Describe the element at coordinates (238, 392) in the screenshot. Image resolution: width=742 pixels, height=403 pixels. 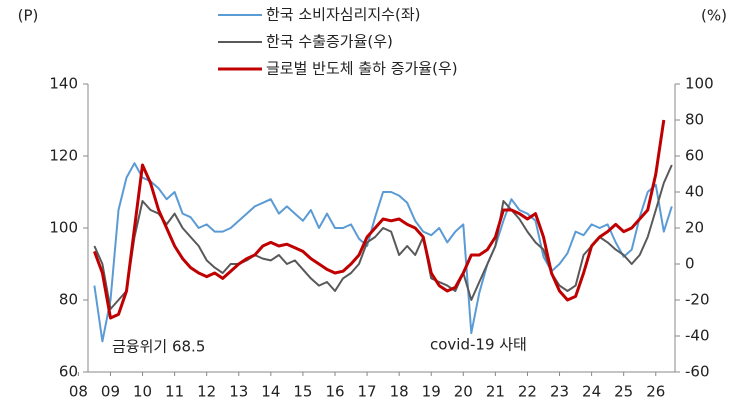
I see `x-tick-label: 13` at that location.